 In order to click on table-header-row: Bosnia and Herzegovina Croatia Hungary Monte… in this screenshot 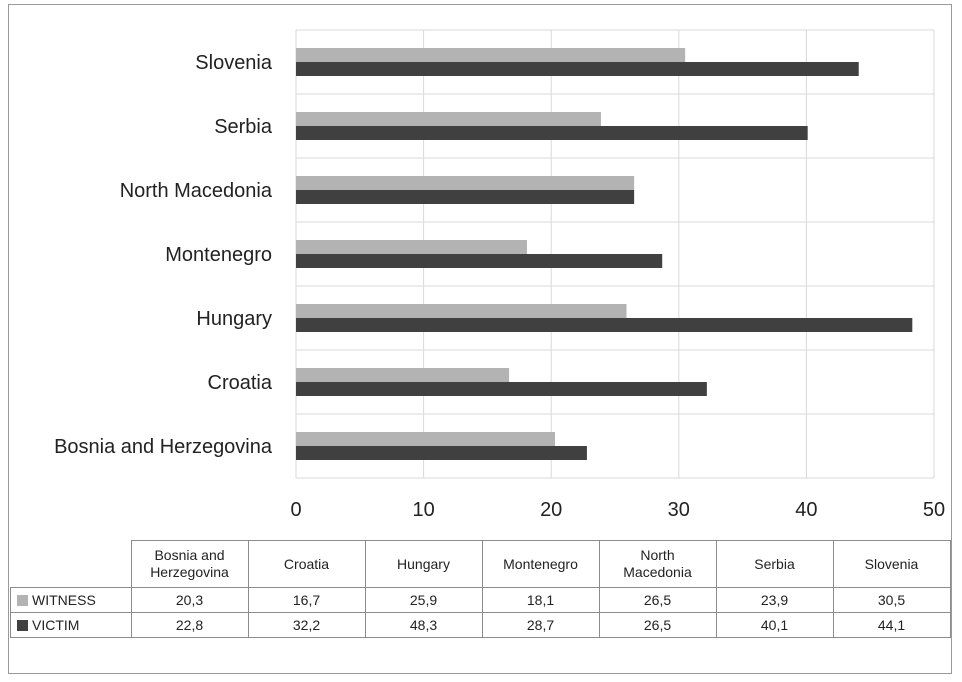, I will do `click(481, 564)`.